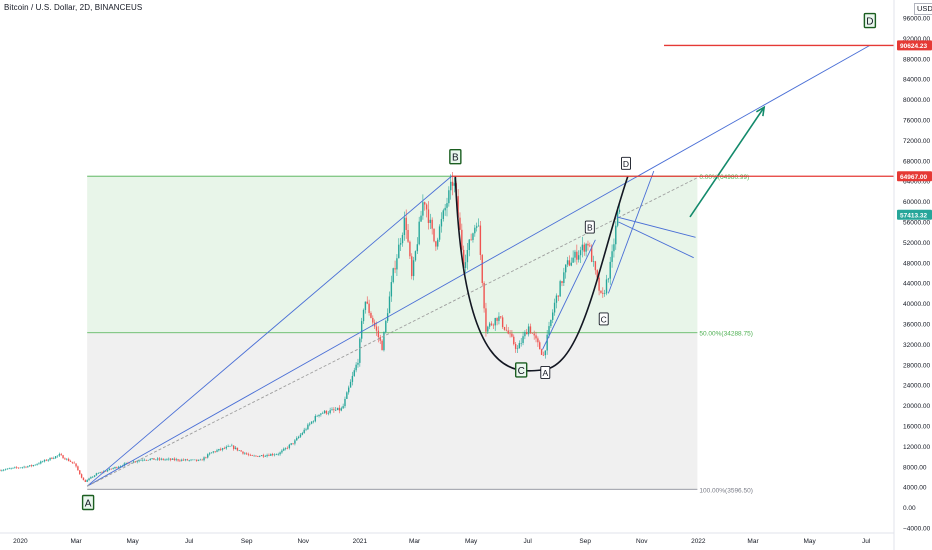  Describe the element at coordinates (916, 161) in the screenshot. I see `price-tick-label: 68000.00` at that location.